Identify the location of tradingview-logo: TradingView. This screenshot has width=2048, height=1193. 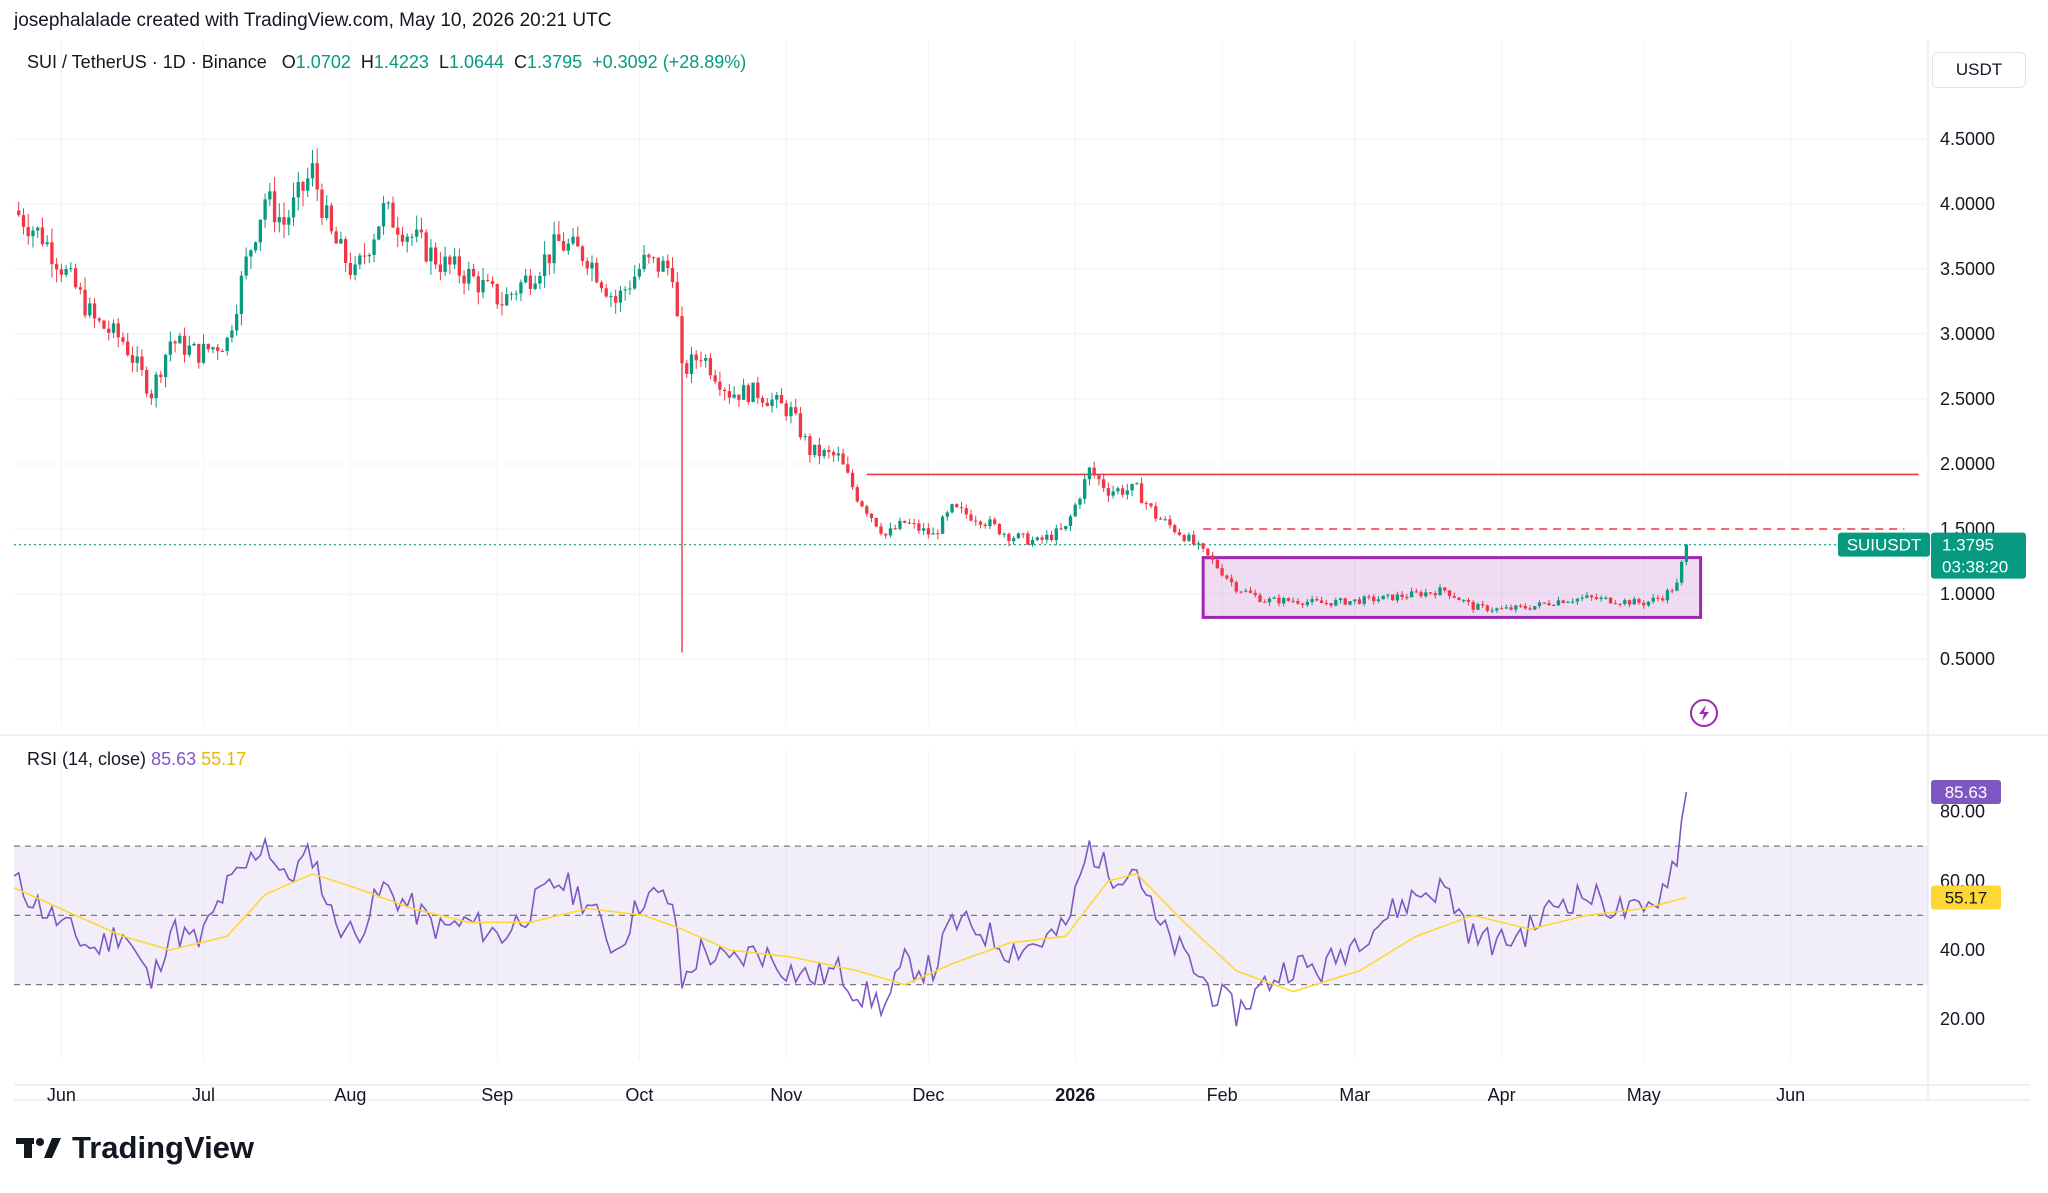
(135, 1148).